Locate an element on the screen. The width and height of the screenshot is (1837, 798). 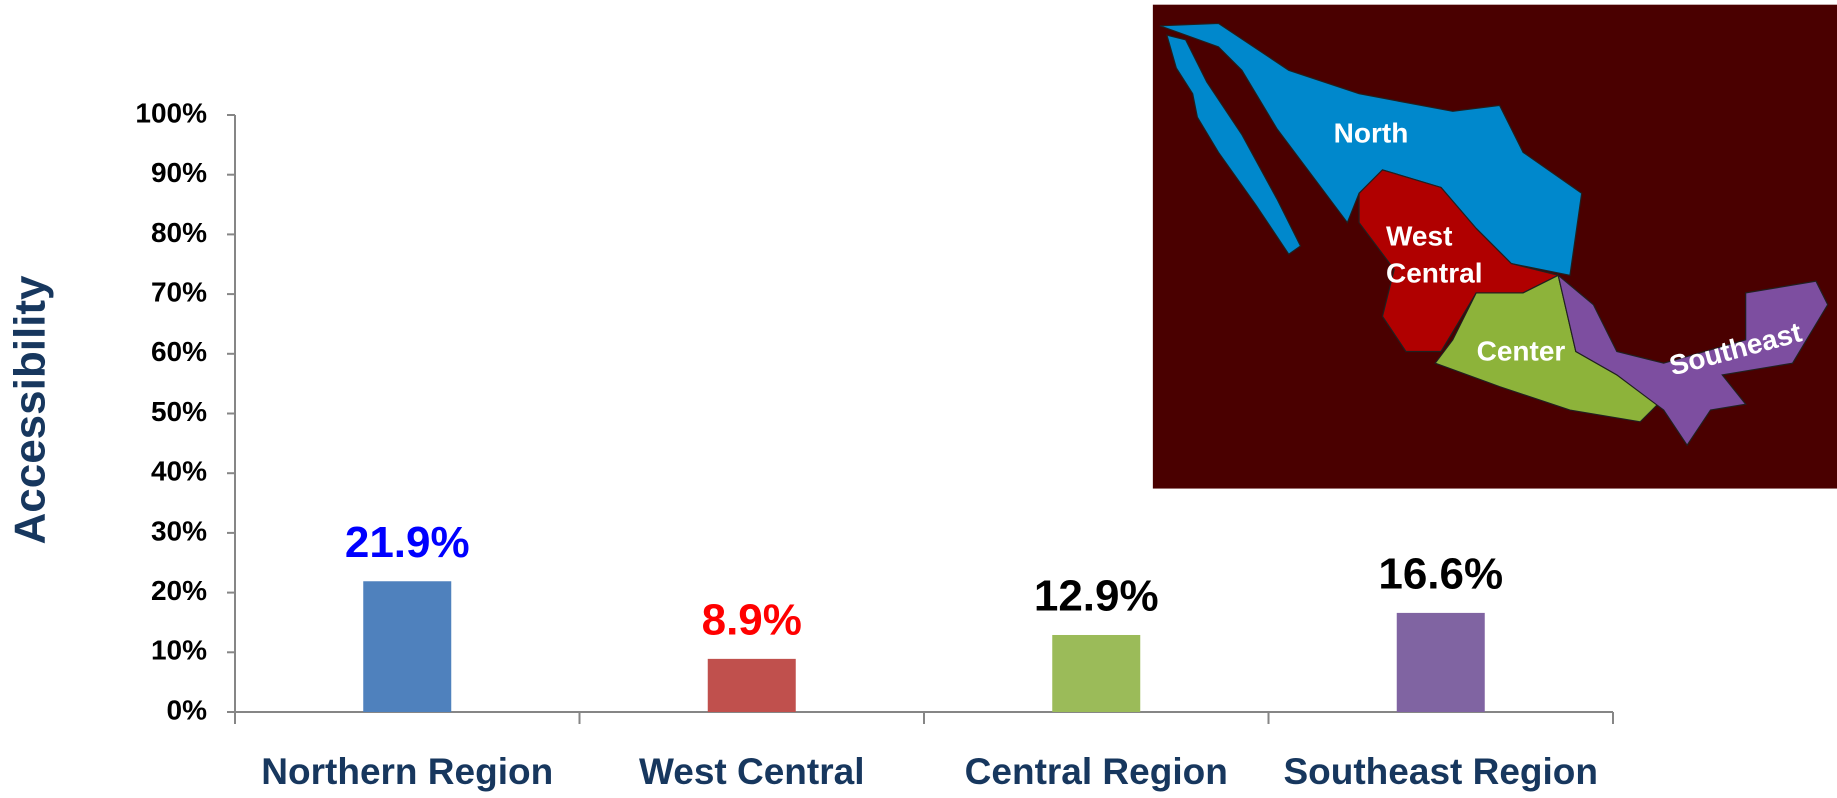
map-baja is located at coordinates (1234, 145).